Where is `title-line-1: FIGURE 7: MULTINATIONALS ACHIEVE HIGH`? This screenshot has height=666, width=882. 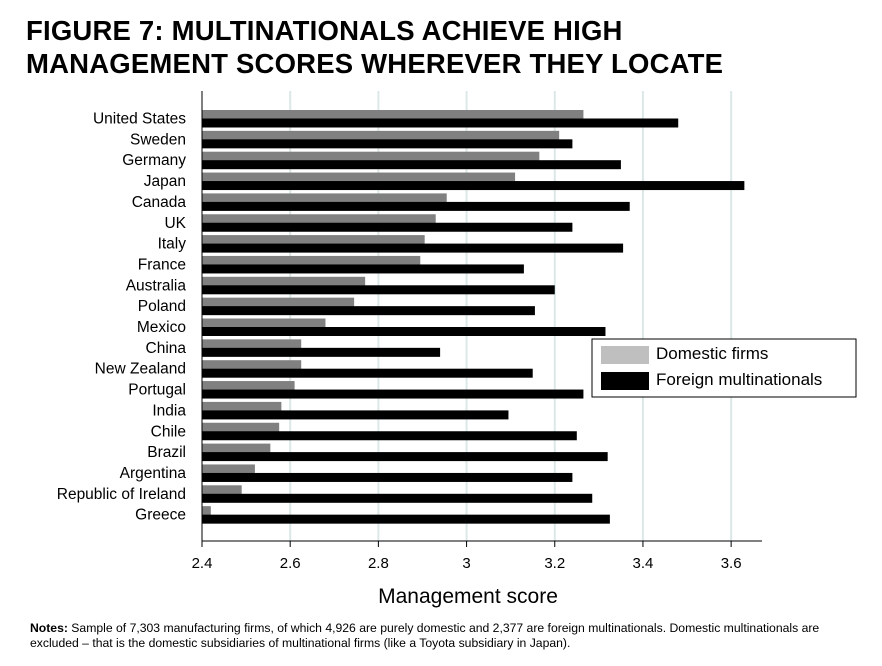
title-line-1: FIGURE 7: MULTINATIONALS ACHIEVE HIGH is located at coordinates (324, 30).